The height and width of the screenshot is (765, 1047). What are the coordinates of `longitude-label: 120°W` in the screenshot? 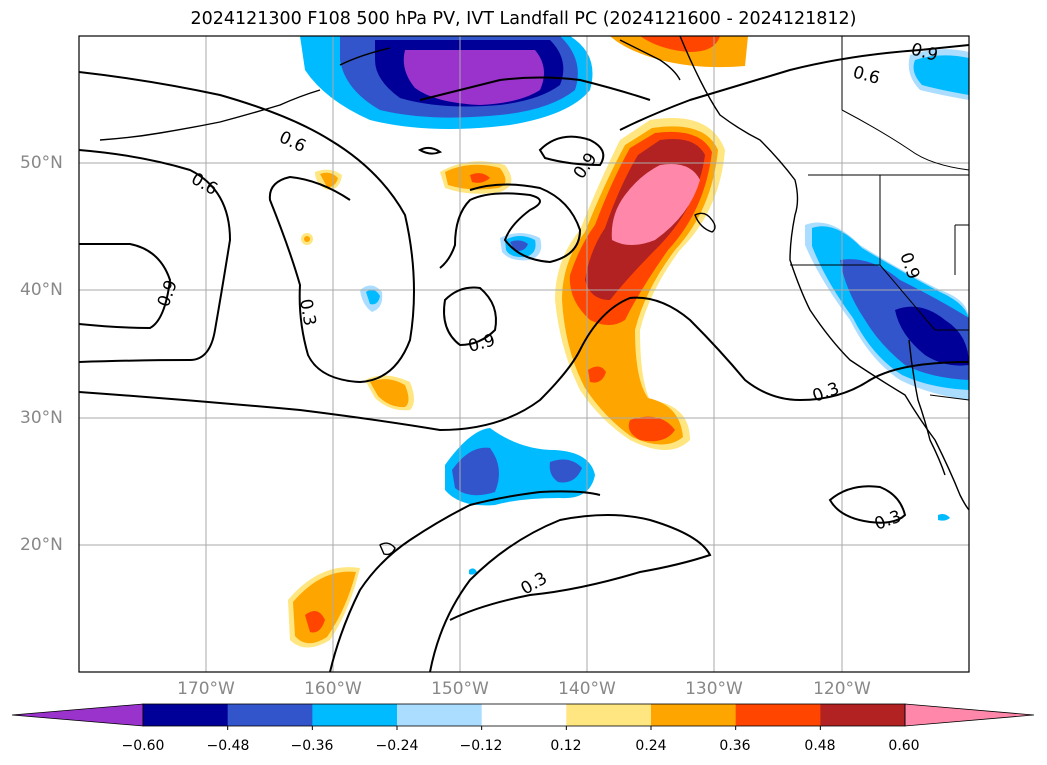 It's located at (842, 689).